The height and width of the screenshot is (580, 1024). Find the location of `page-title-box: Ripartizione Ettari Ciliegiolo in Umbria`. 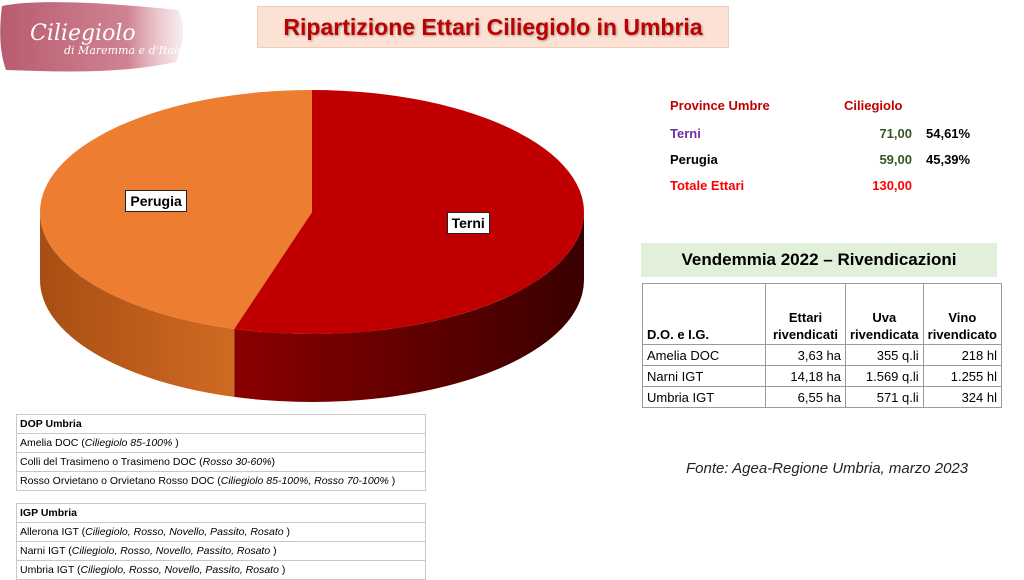

page-title-box: Ripartizione Ettari Ciliegiolo in Umbria is located at coordinates (493, 27).